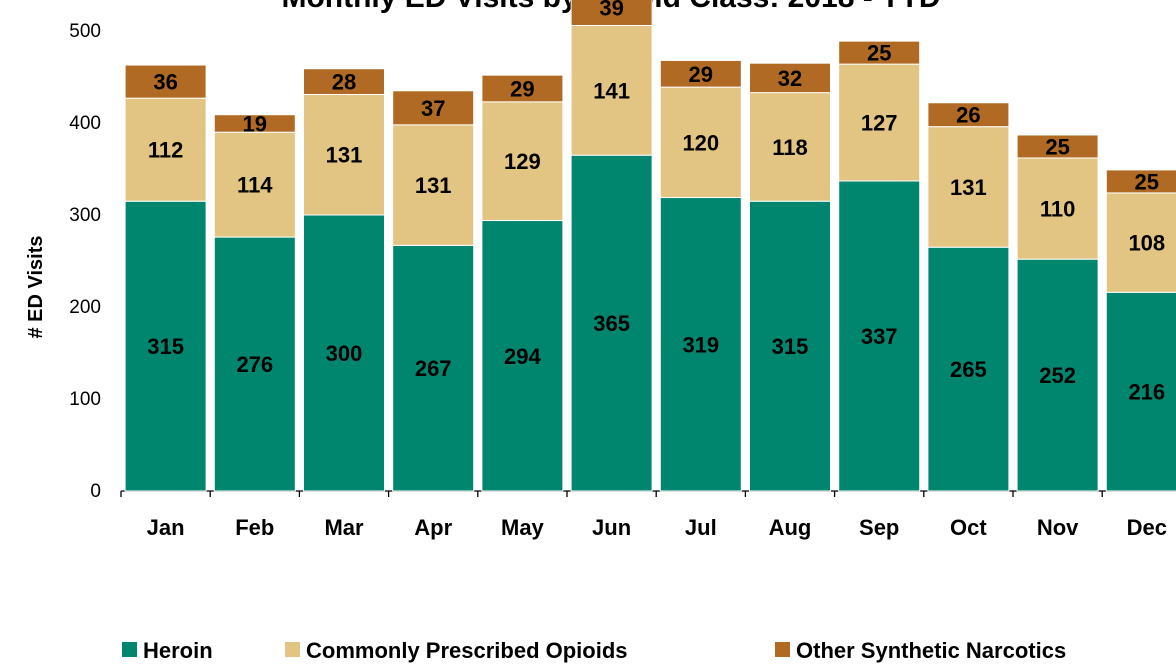 This screenshot has width=1176, height=664. What do you see at coordinates (95, 491) in the screenshot?
I see `y-tick-label: 0` at bounding box center [95, 491].